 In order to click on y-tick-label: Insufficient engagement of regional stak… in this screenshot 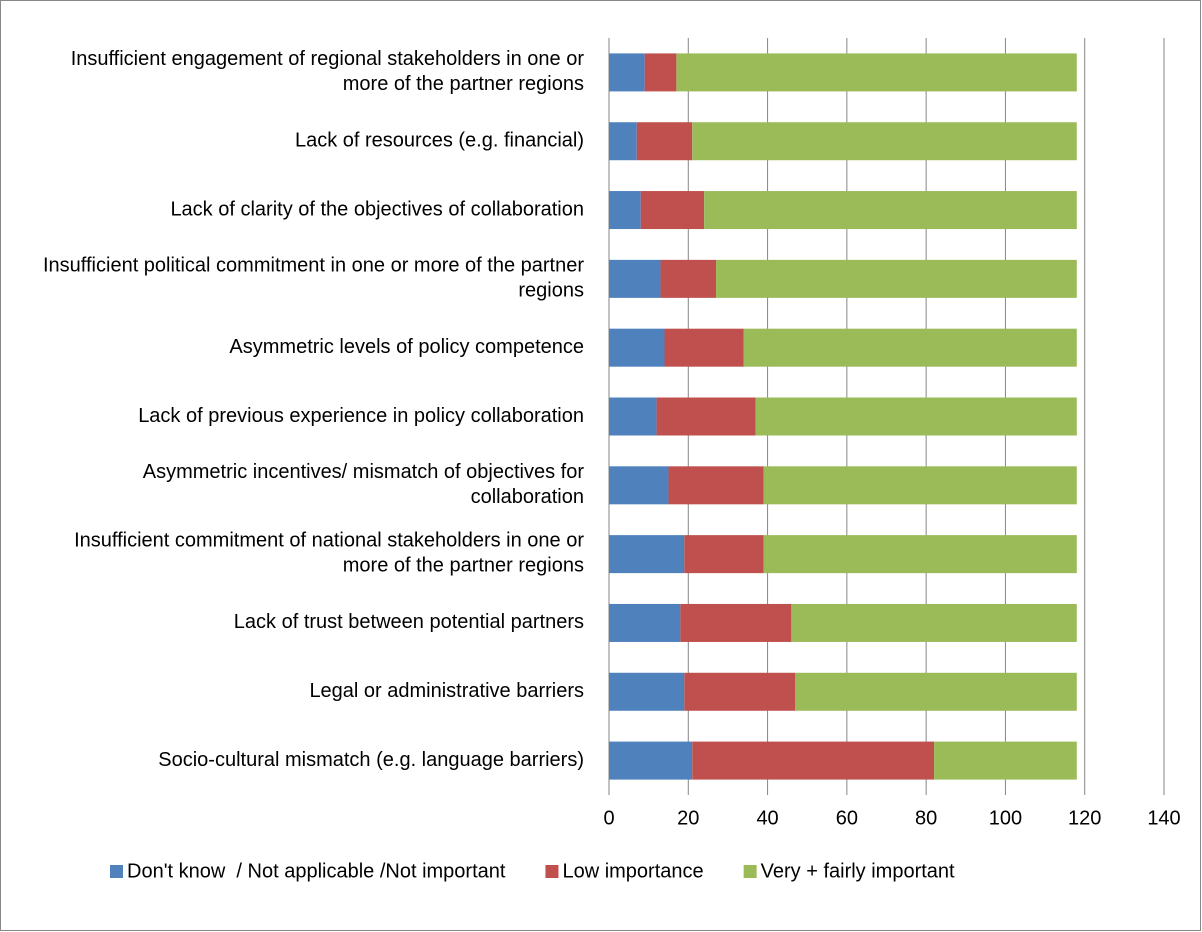, I will do `click(328, 71)`.